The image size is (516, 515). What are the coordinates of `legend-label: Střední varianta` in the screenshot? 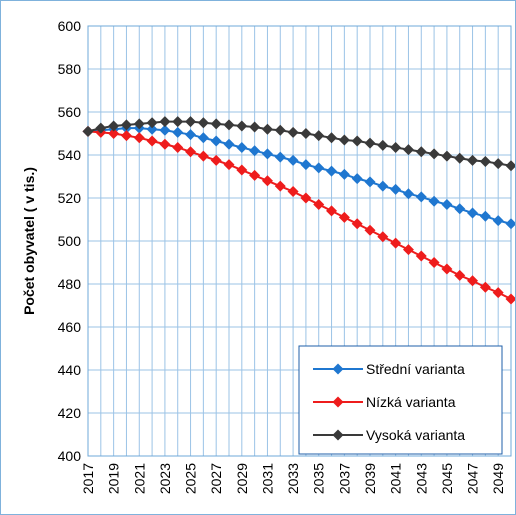 It's located at (415, 369).